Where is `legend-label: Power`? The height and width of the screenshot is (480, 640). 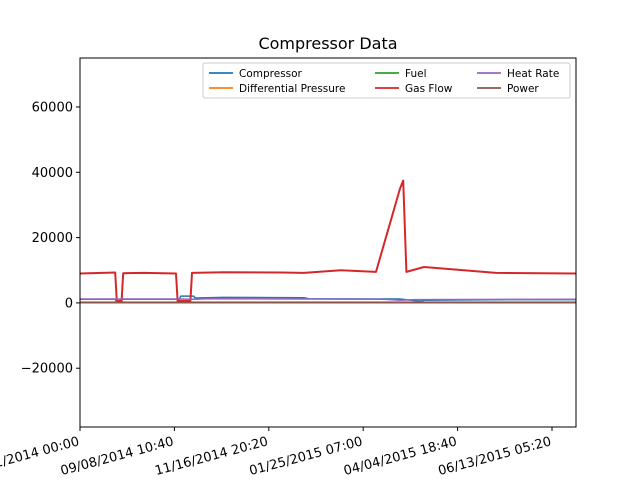 legend-label: Power is located at coordinates (523, 89).